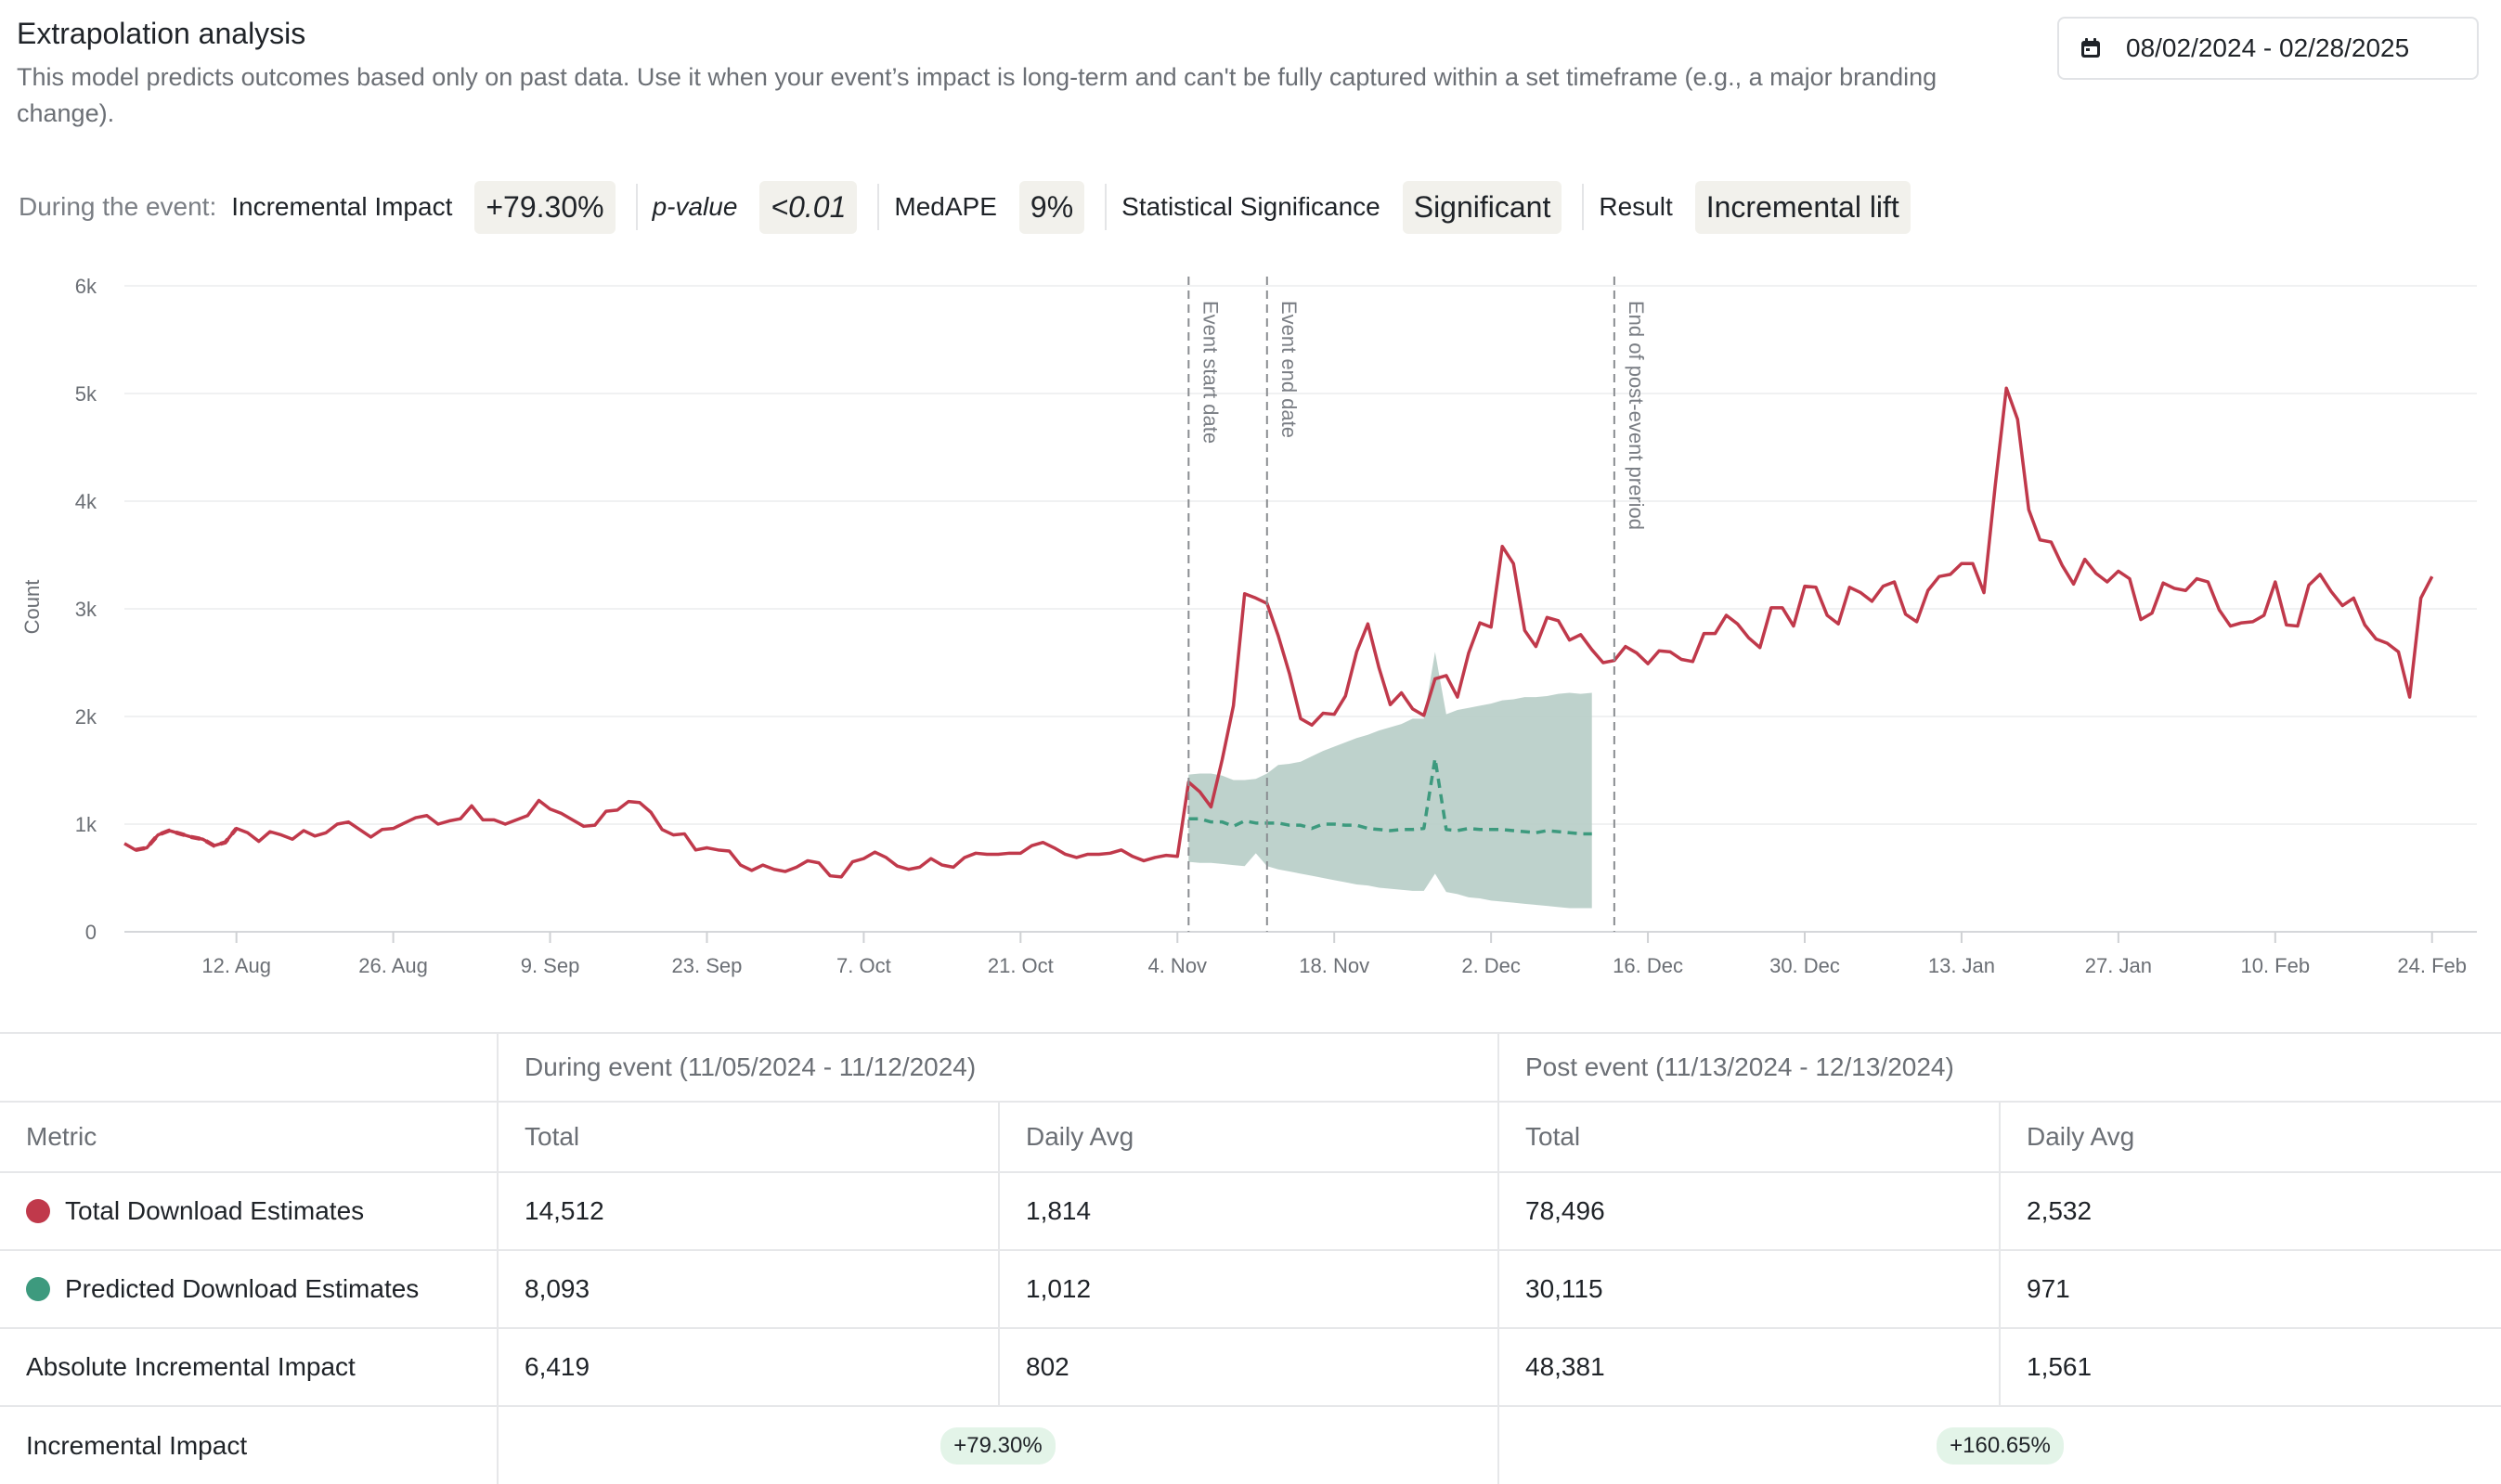 The height and width of the screenshot is (1484, 2501). Describe the element at coordinates (808, 207) in the screenshot. I see `pvalue-value: <0.01` at that location.